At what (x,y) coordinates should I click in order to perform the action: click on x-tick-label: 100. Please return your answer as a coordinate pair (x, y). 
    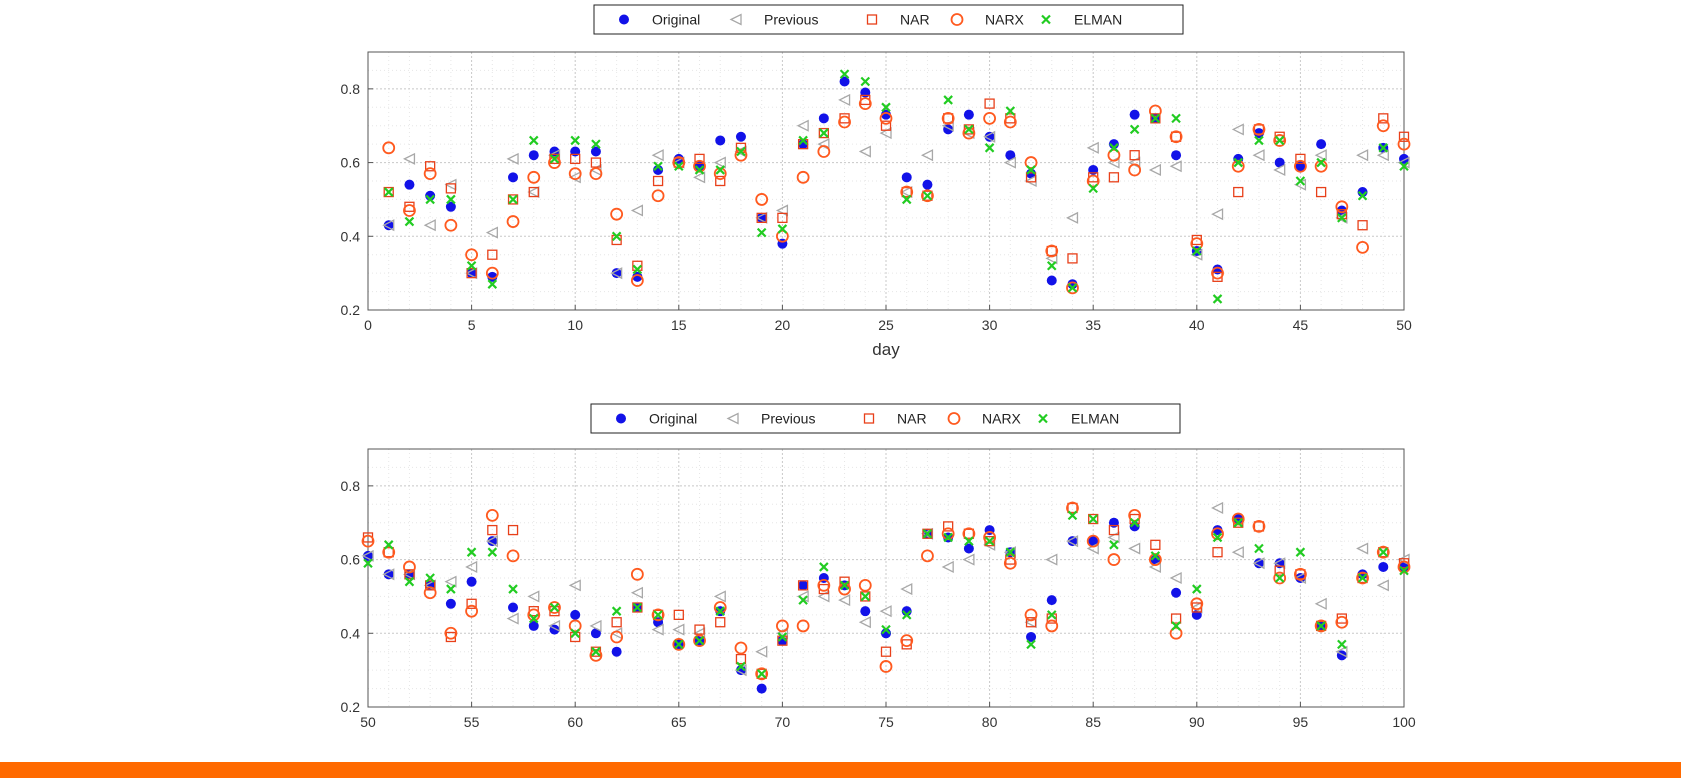
    Looking at the image, I should click on (1404, 722).